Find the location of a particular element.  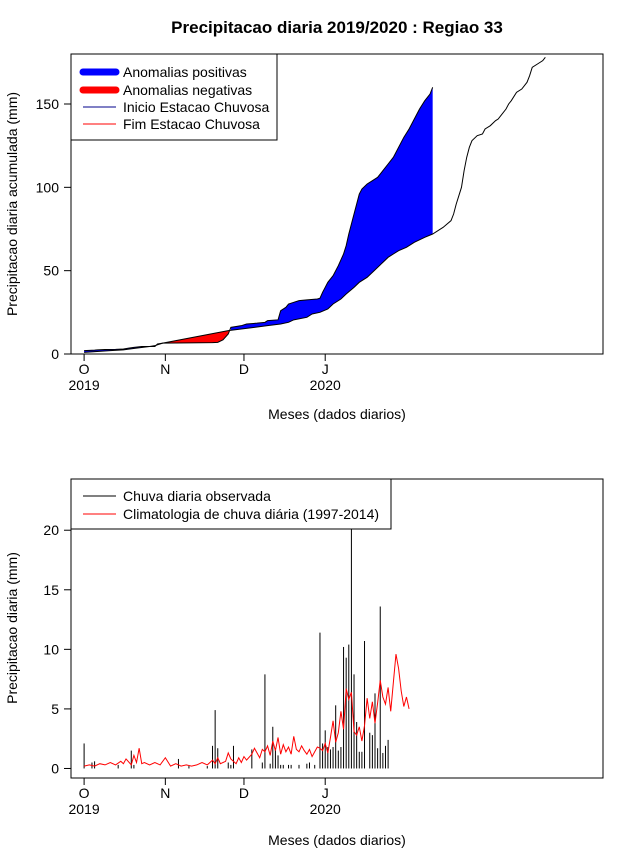

legend-label-start: Inicio Estacao Chuvosa is located at coordinates (196, 107).